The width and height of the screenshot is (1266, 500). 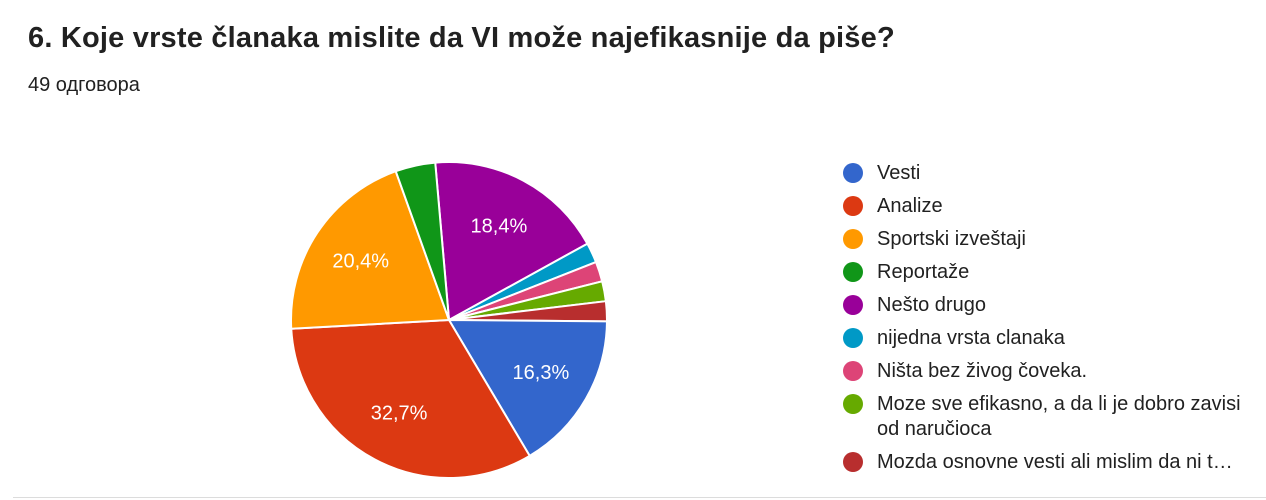 What do you see at coordinates (1042, 173) in the screenshot?
I see `legend-item-vesti: Vesti` at bounding box center [1042, 173].